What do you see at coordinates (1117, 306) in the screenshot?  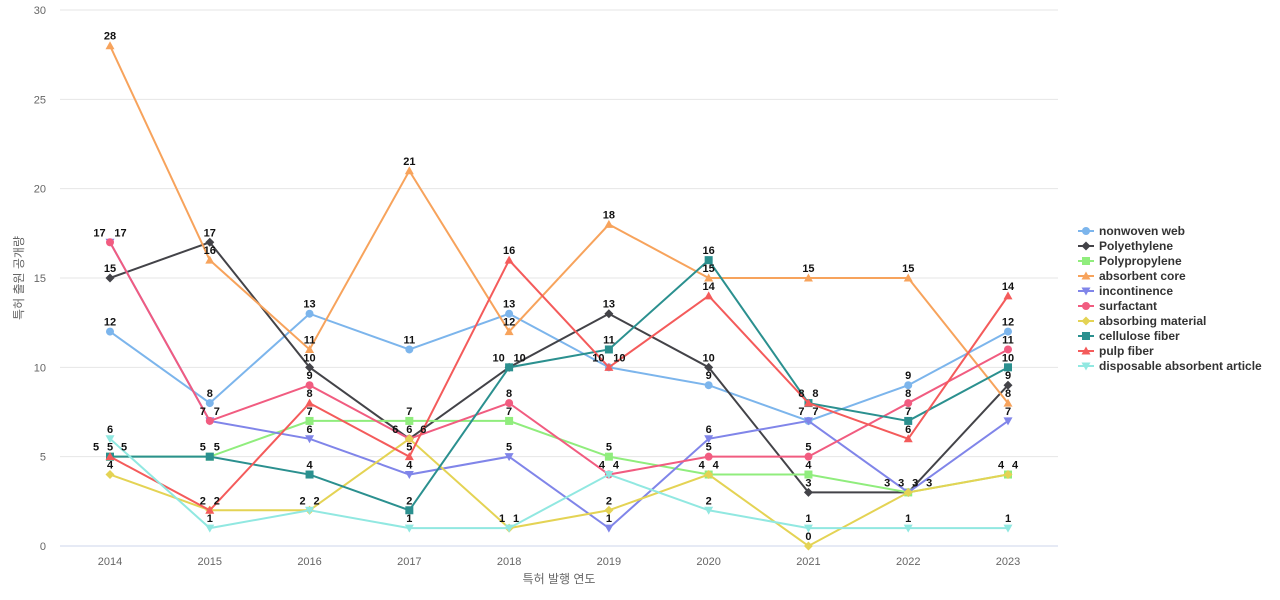 I see `legend-item: surfactant` at bounding box center [1117, 306].